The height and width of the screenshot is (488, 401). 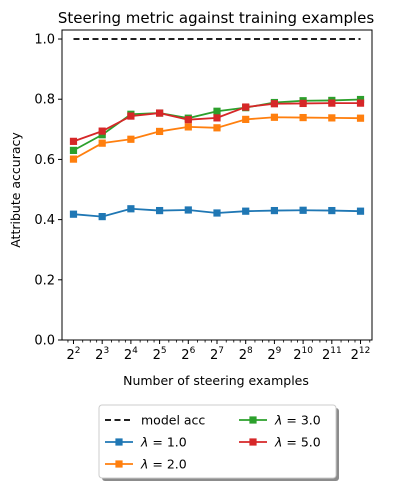 I want to click on x-tick-label: 24, so click(x=131, y=354).